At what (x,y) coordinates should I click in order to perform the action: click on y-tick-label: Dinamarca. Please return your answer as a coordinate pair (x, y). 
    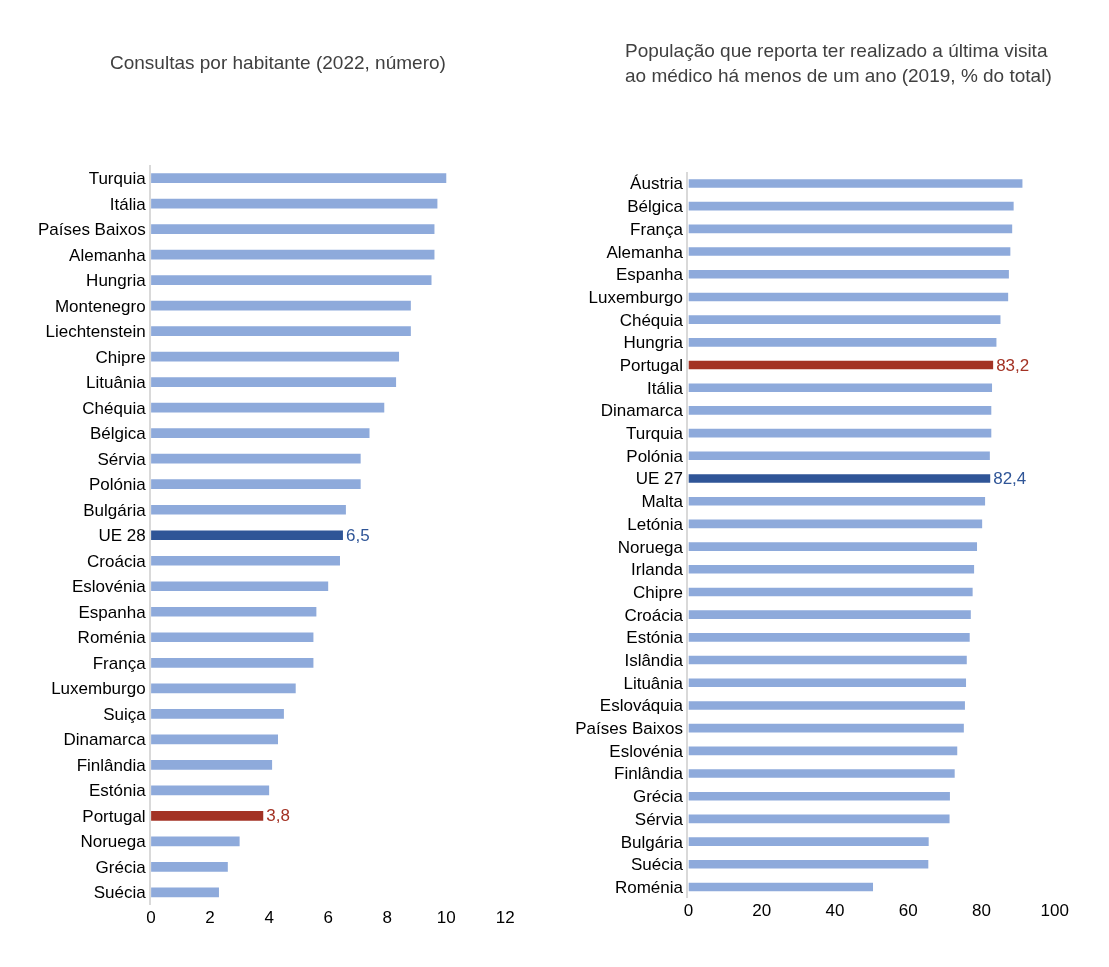
    Looking at the image, I should click on (105, 740).